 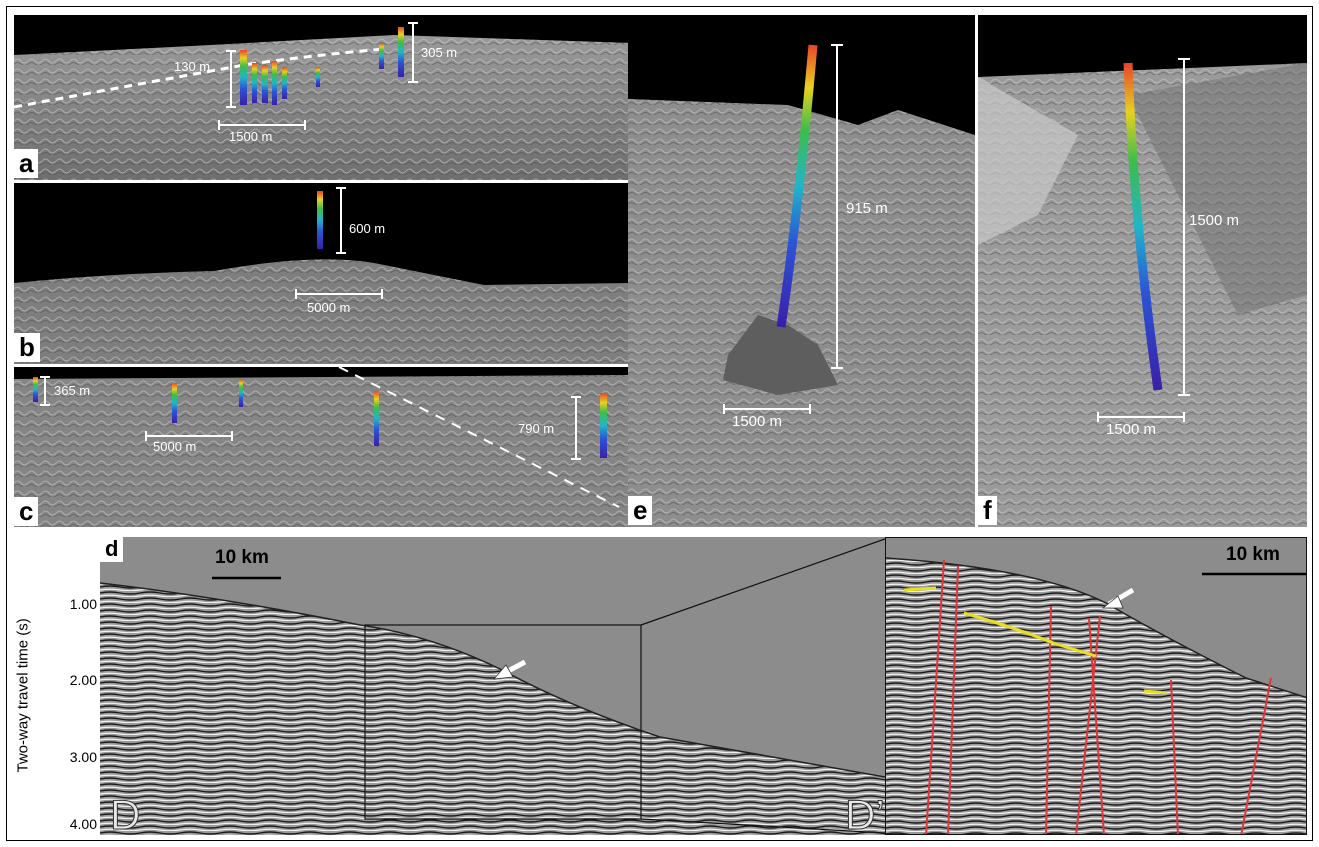 I want to click on panel-c-terrain, so click(x=322, y=447).